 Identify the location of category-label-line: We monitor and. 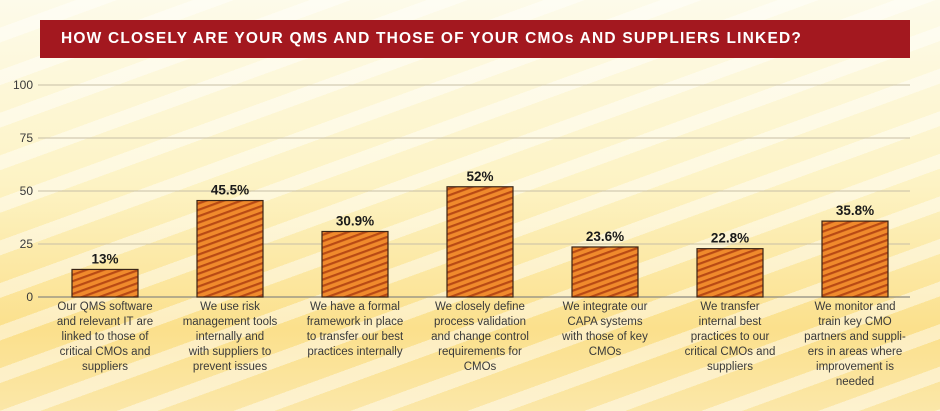
(855, 307).